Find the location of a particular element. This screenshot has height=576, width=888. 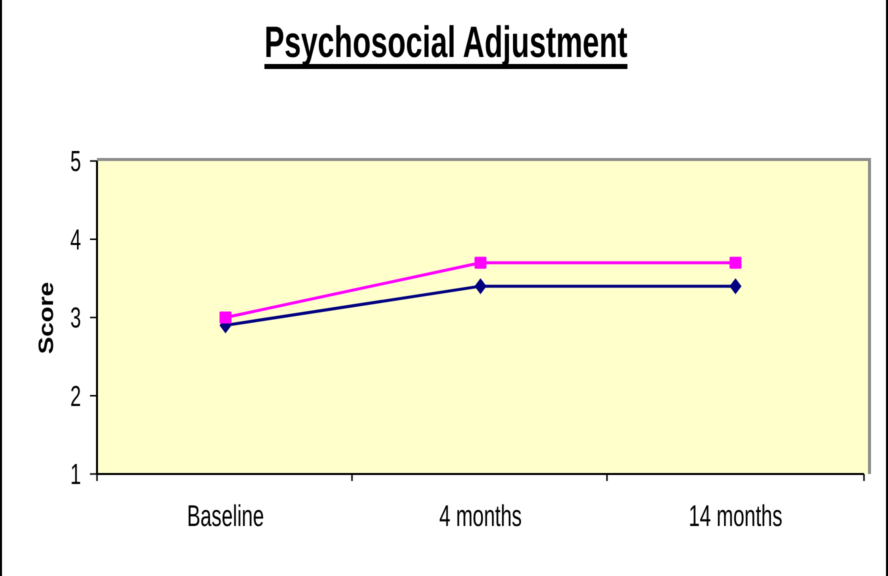

y-tick-label: 5 is located at coordinates (75, 162).